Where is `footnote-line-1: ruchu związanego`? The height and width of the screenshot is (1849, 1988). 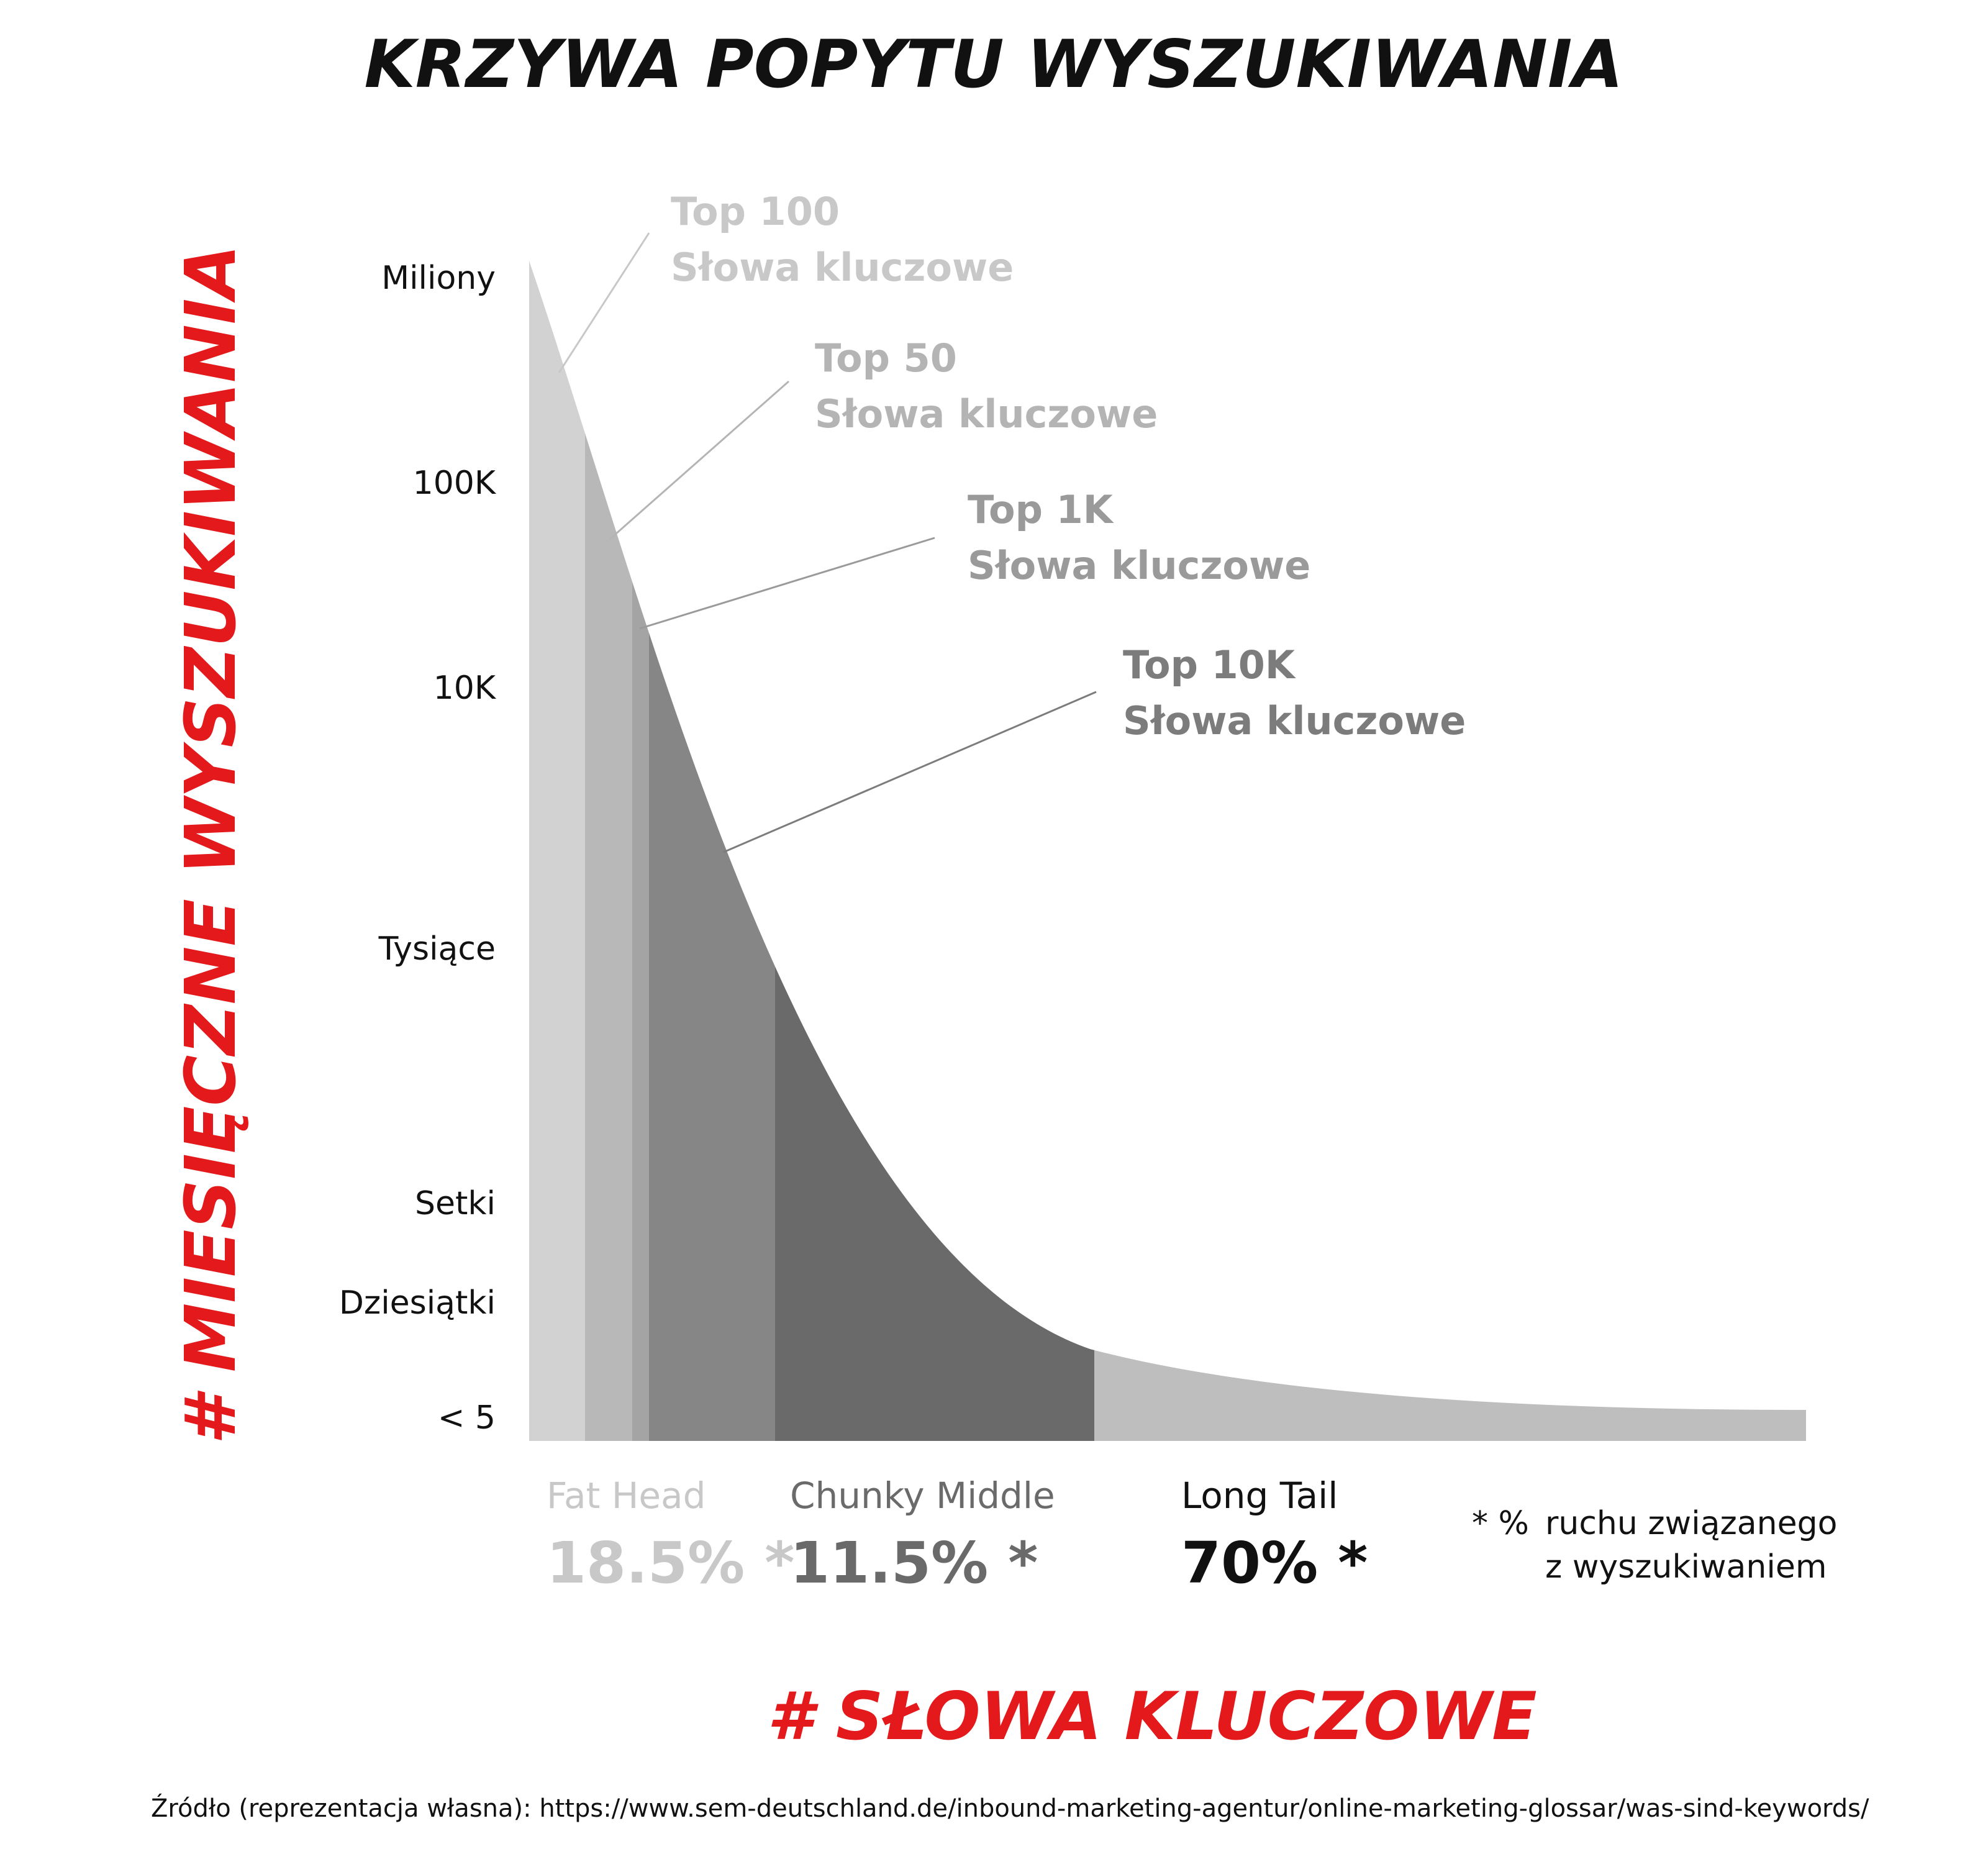 footnote-line-1: ruchu związanego is located at coordinates (1691, 1523).